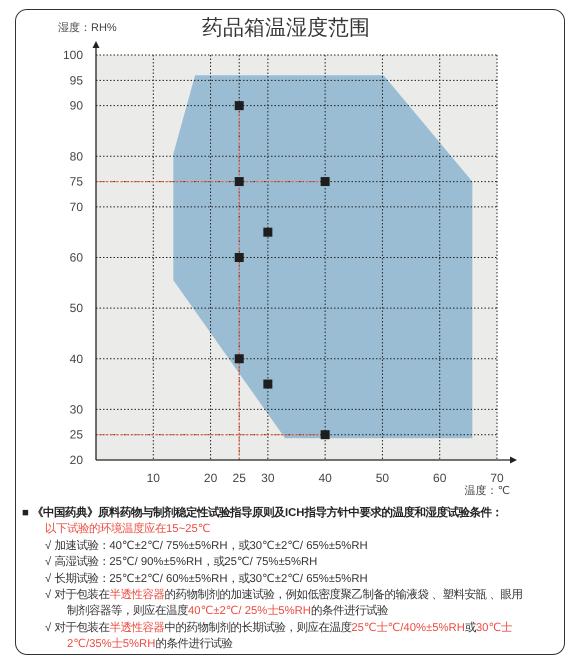 This screenshot has height=661, width=571. I want to click on text: 40℃±2℃/ 25%士5%RH, so click(249, 611).